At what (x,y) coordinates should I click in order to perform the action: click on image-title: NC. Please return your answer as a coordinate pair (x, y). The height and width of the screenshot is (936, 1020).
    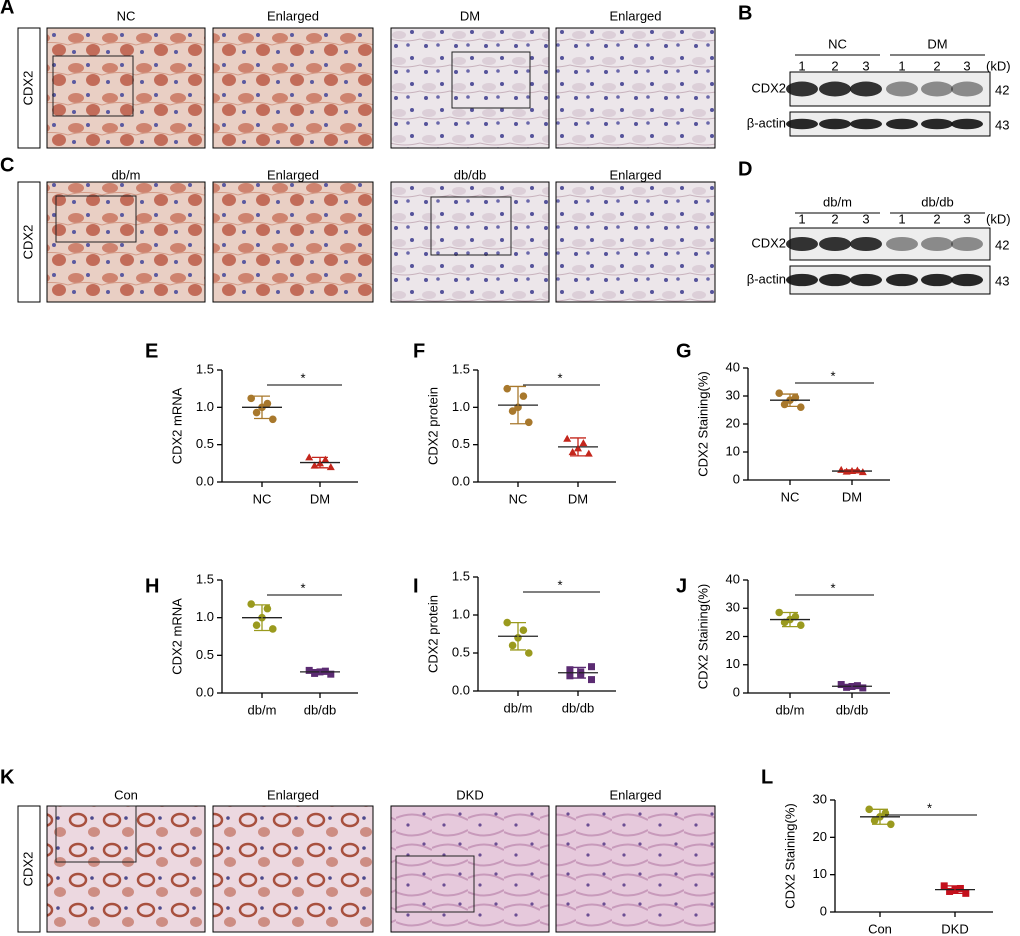
    Looking at the image, I should click on (126, 15).